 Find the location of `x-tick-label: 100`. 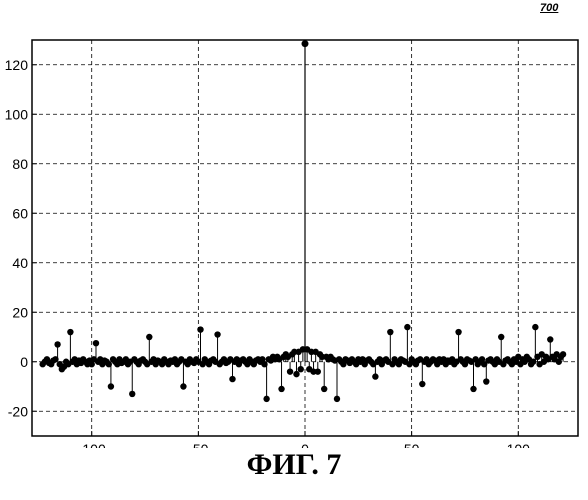

x-tick-label: 100 is located at coordinates (519, 444).